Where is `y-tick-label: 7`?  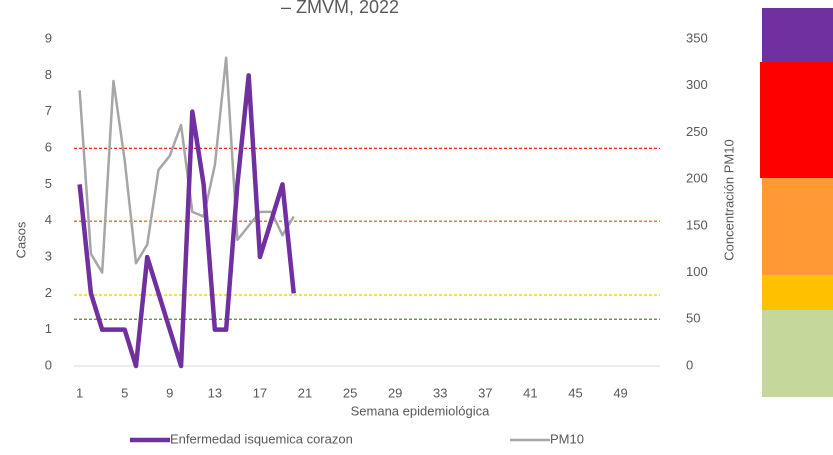 y-tick-label: 7 is located at coordinates (48, 110).